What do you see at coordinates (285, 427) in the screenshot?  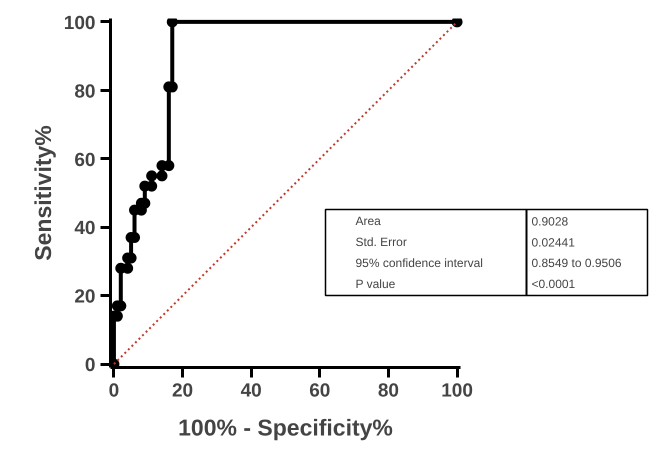 I see `x-axis-title: 100% - Specificity%` at bounding box center [285, 427].